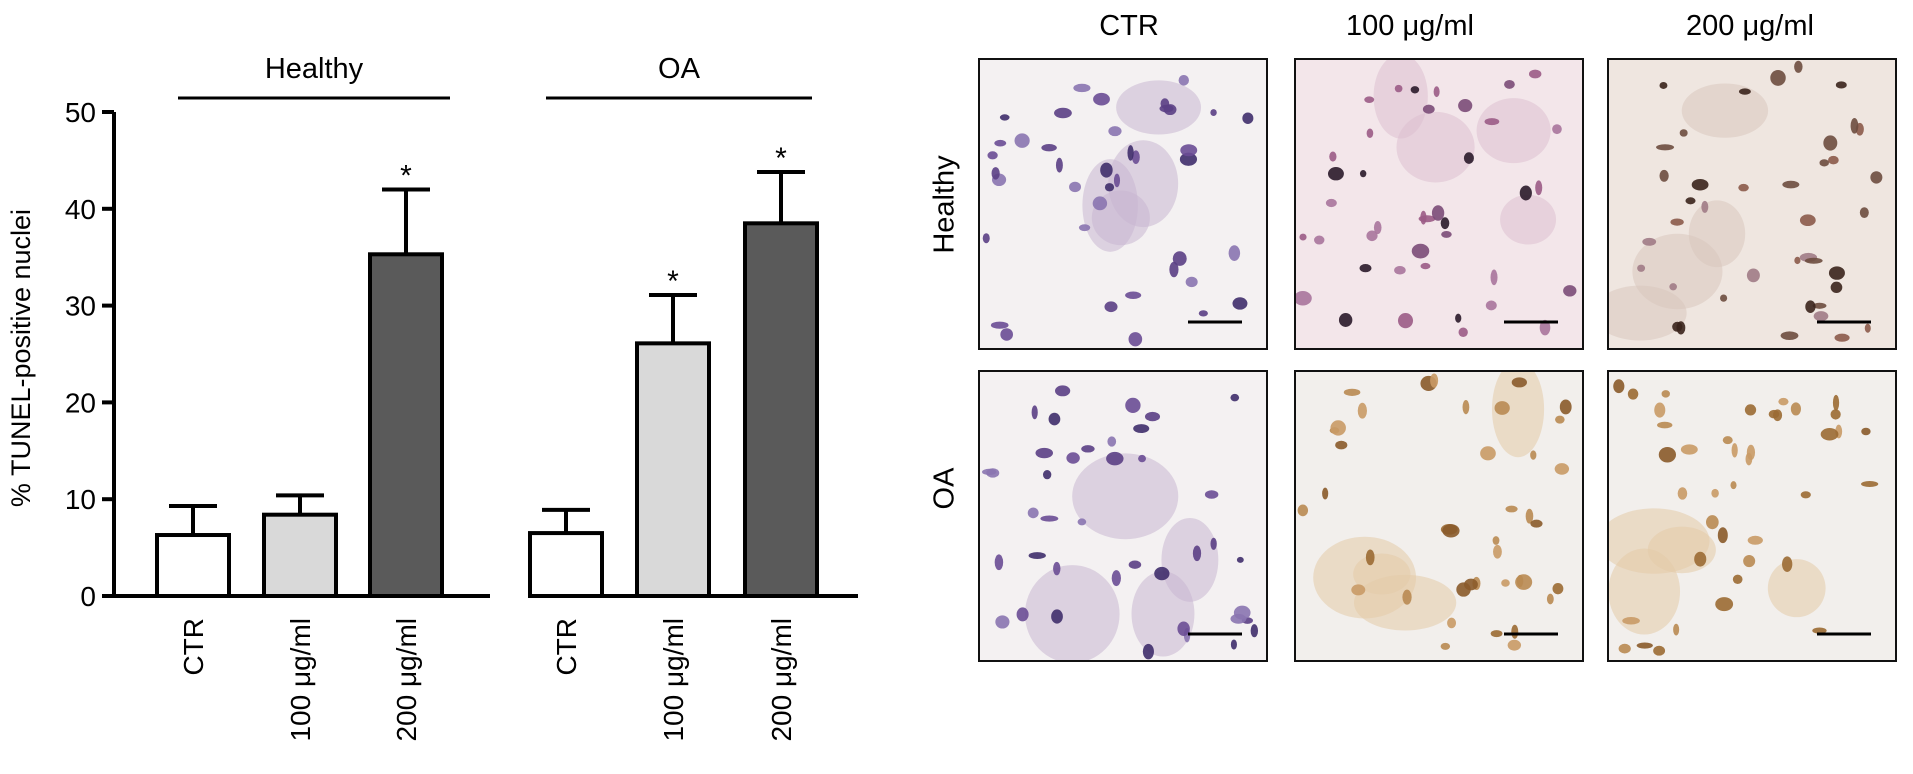 The height and width of the screenshot is (774, 1913). Describe the element at coordinates (566, 647) in the screenshot. I see `category-label-oa-1: CTR` at that location.